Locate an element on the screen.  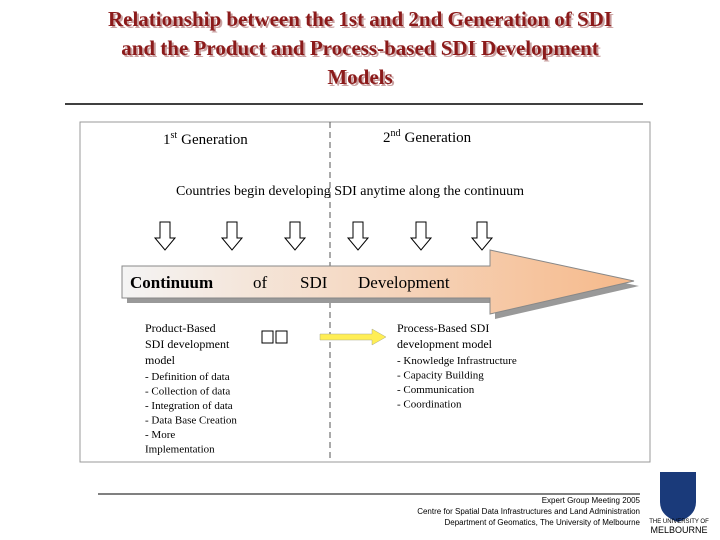
model-item: - Knowledge Infrastructure is located at coordinates (457, 361).